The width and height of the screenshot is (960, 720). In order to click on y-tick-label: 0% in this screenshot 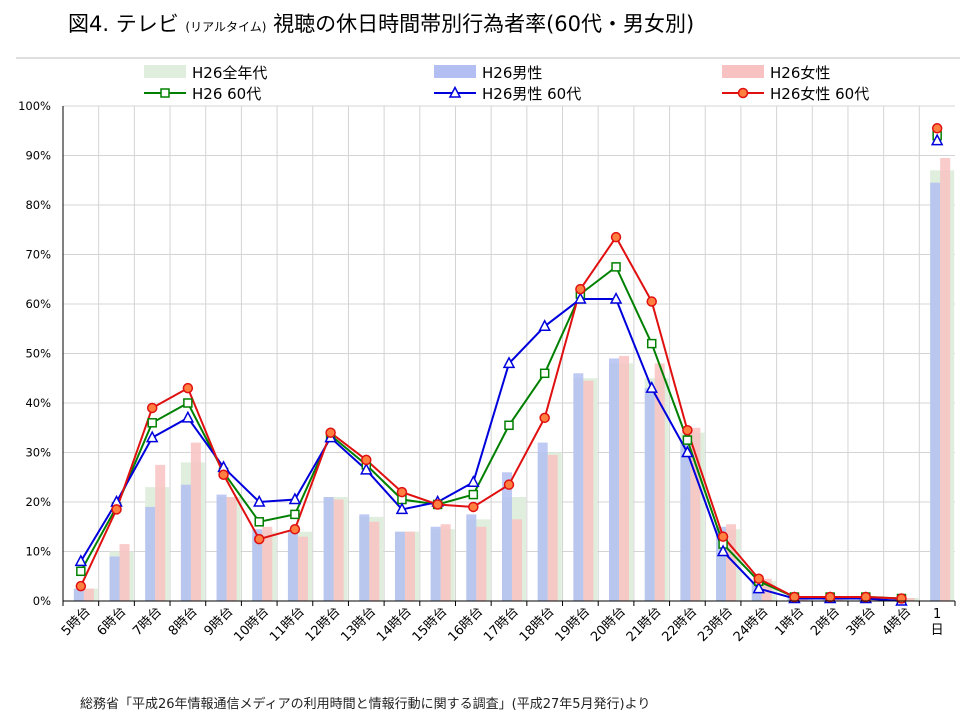, I will do `click(42, 601)`.